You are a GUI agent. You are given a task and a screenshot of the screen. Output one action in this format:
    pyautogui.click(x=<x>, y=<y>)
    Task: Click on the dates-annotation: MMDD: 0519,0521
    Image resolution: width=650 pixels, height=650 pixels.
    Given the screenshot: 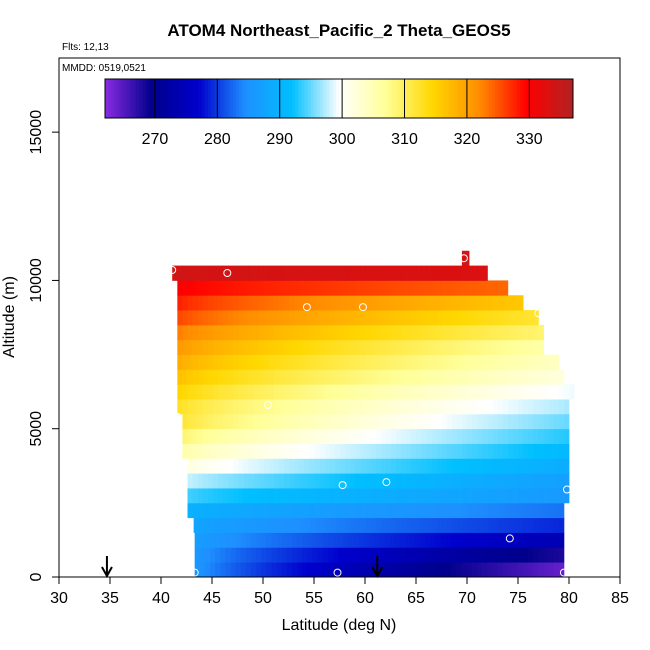 What is the action you would take?
    pyautogui.click(x=104, y=68)
    